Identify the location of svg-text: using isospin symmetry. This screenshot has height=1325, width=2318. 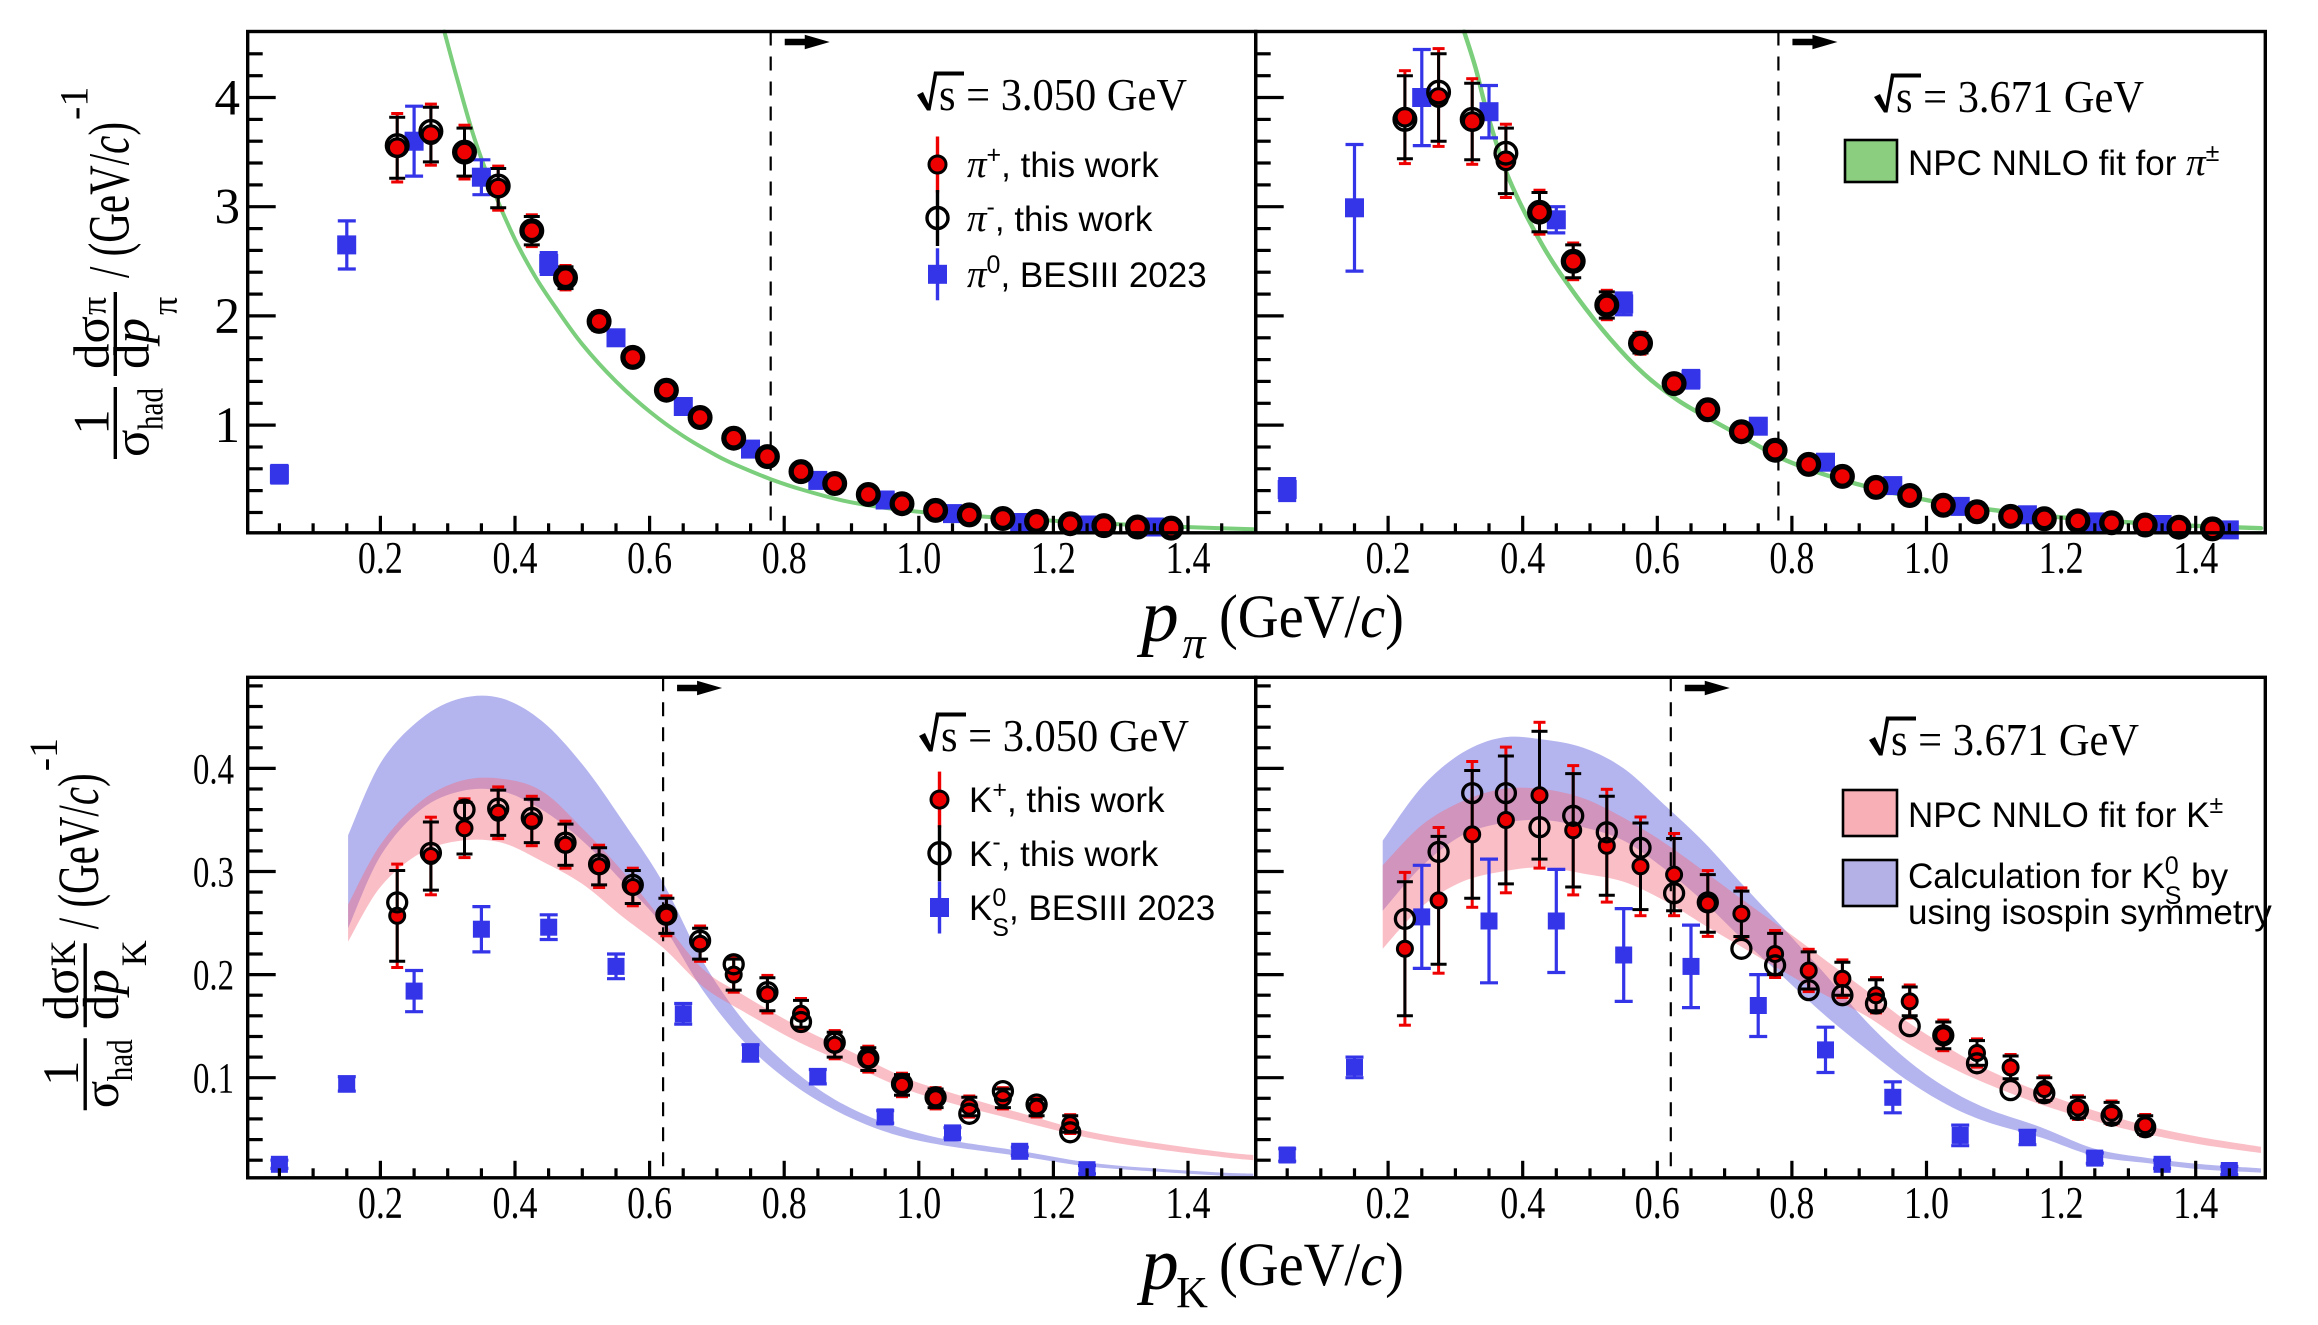
(2090, 912).